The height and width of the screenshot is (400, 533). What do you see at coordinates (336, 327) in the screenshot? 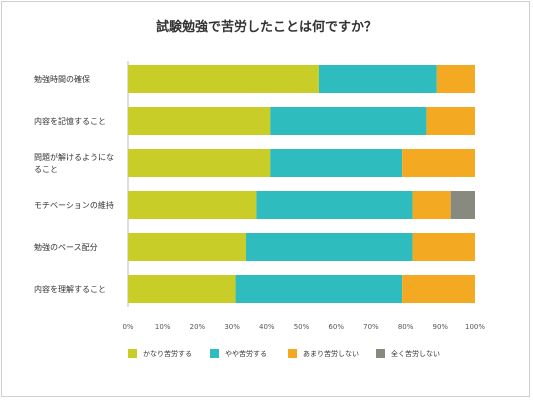
I see `x-tick-label: 60%` at bounding box center [336, 327].